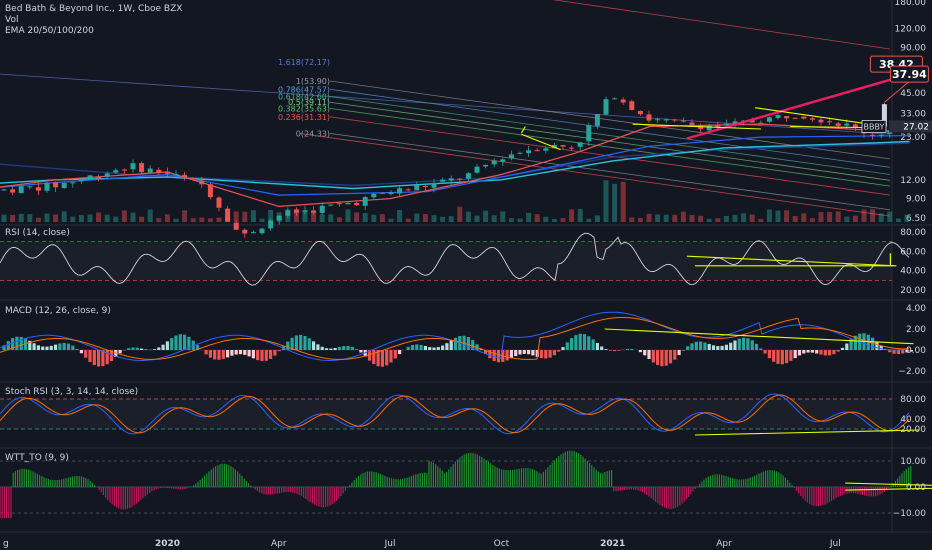 This screenshot has width=932, height=550. What do you see at coordinates (916, 351) in the screenshot?
I see `macd-tick-label: 0.00` at bounding box center [916, 351].